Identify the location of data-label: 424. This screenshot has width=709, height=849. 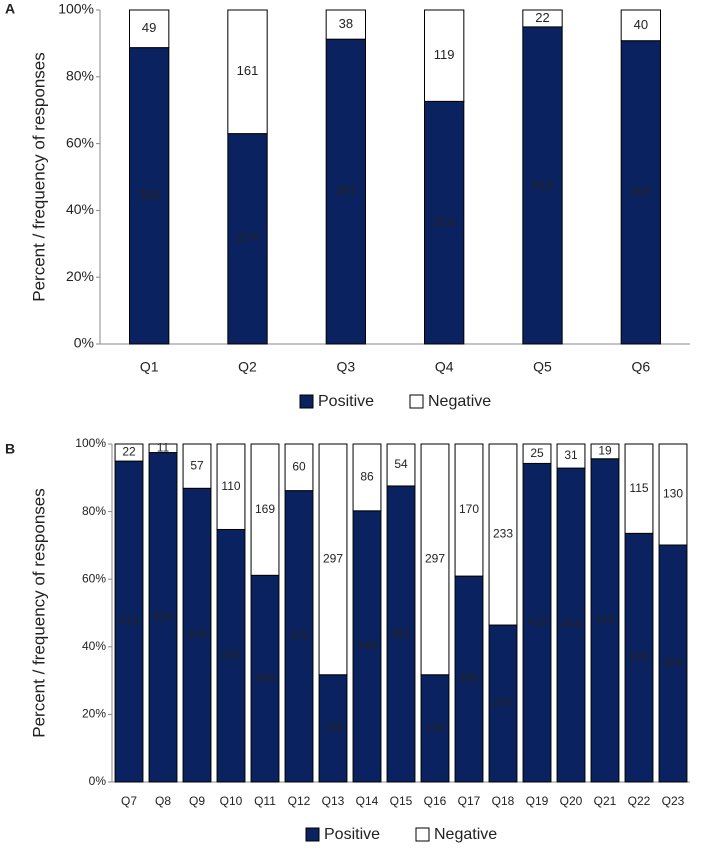
(163, 616).